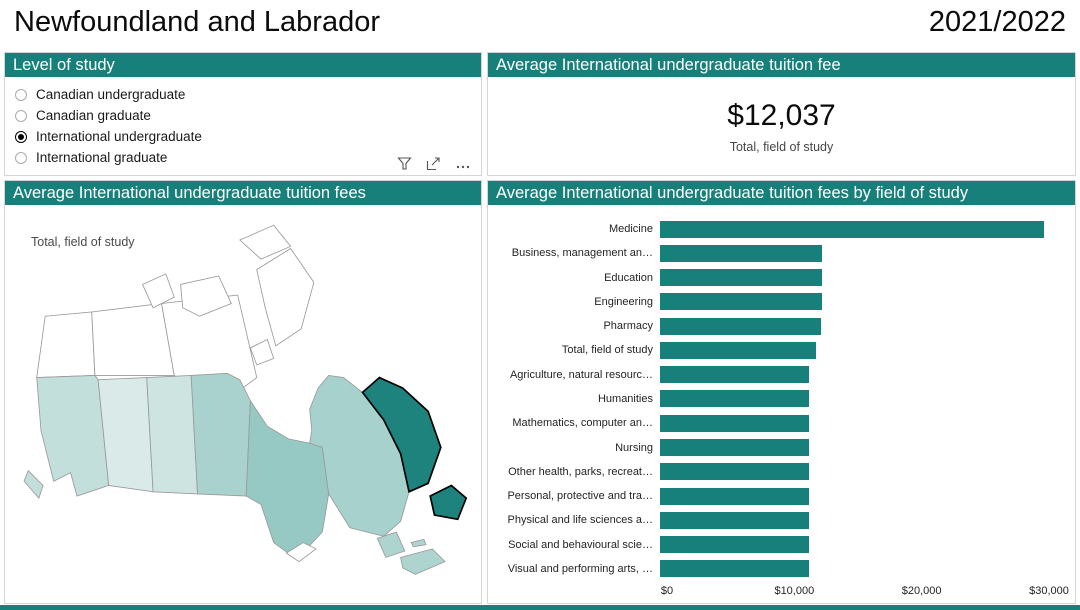  What do you see at coordinates (66, 344) in the screenshot?
I see `map-region-yukon` at bounding box center [66, 344].